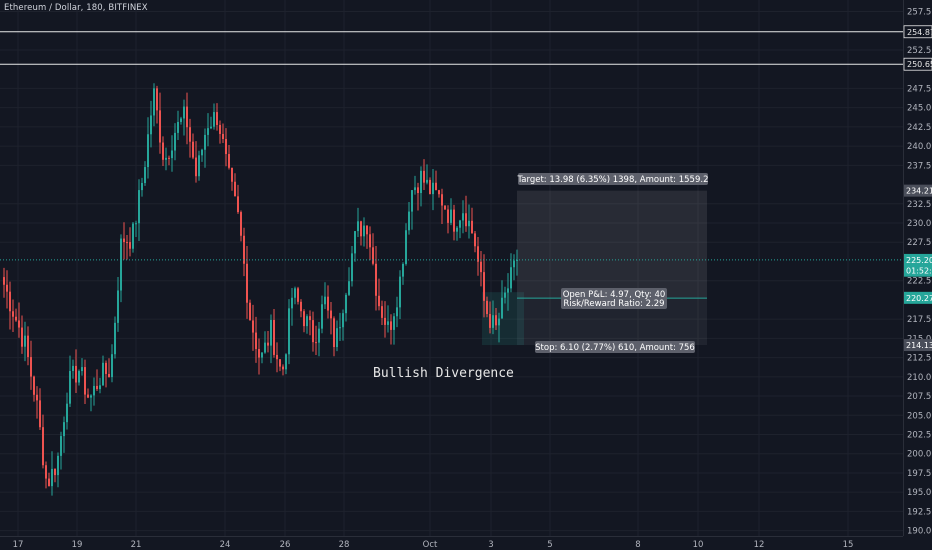  I want to click on stop-label-bg, so click(615, 347).